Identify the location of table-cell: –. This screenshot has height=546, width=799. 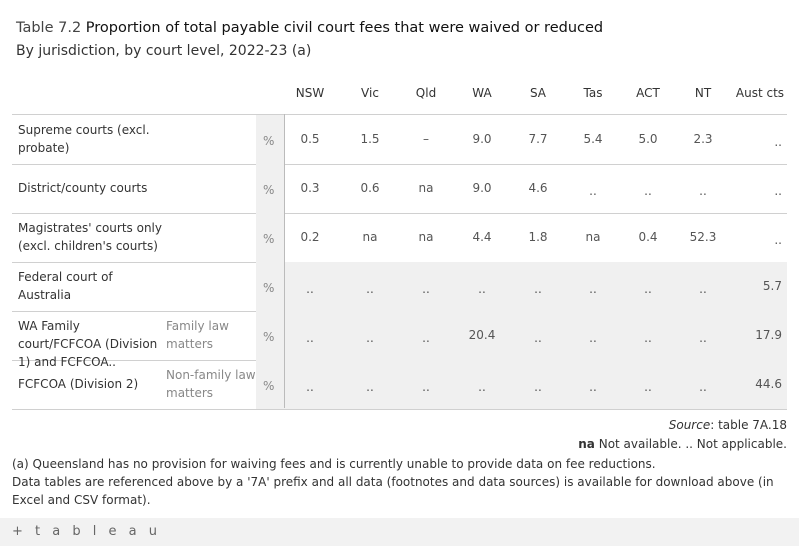
(426, 139).